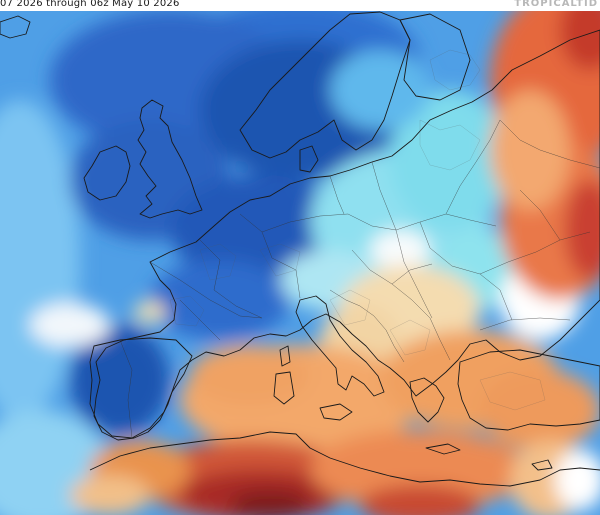 The height and width of the screenshot is (515, 600). I want to click on scandinavia-outline, so click(325, 85).